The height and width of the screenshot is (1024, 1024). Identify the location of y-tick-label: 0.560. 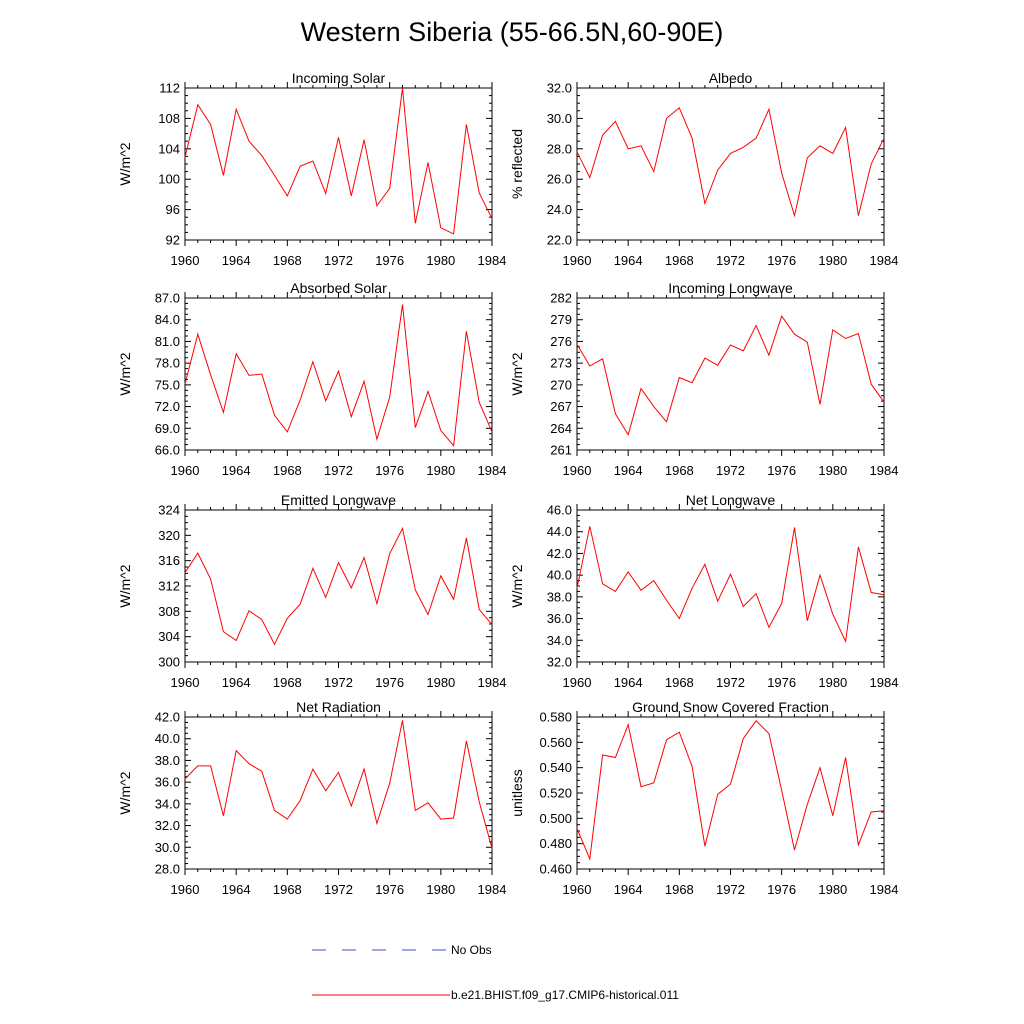
(555, 742).